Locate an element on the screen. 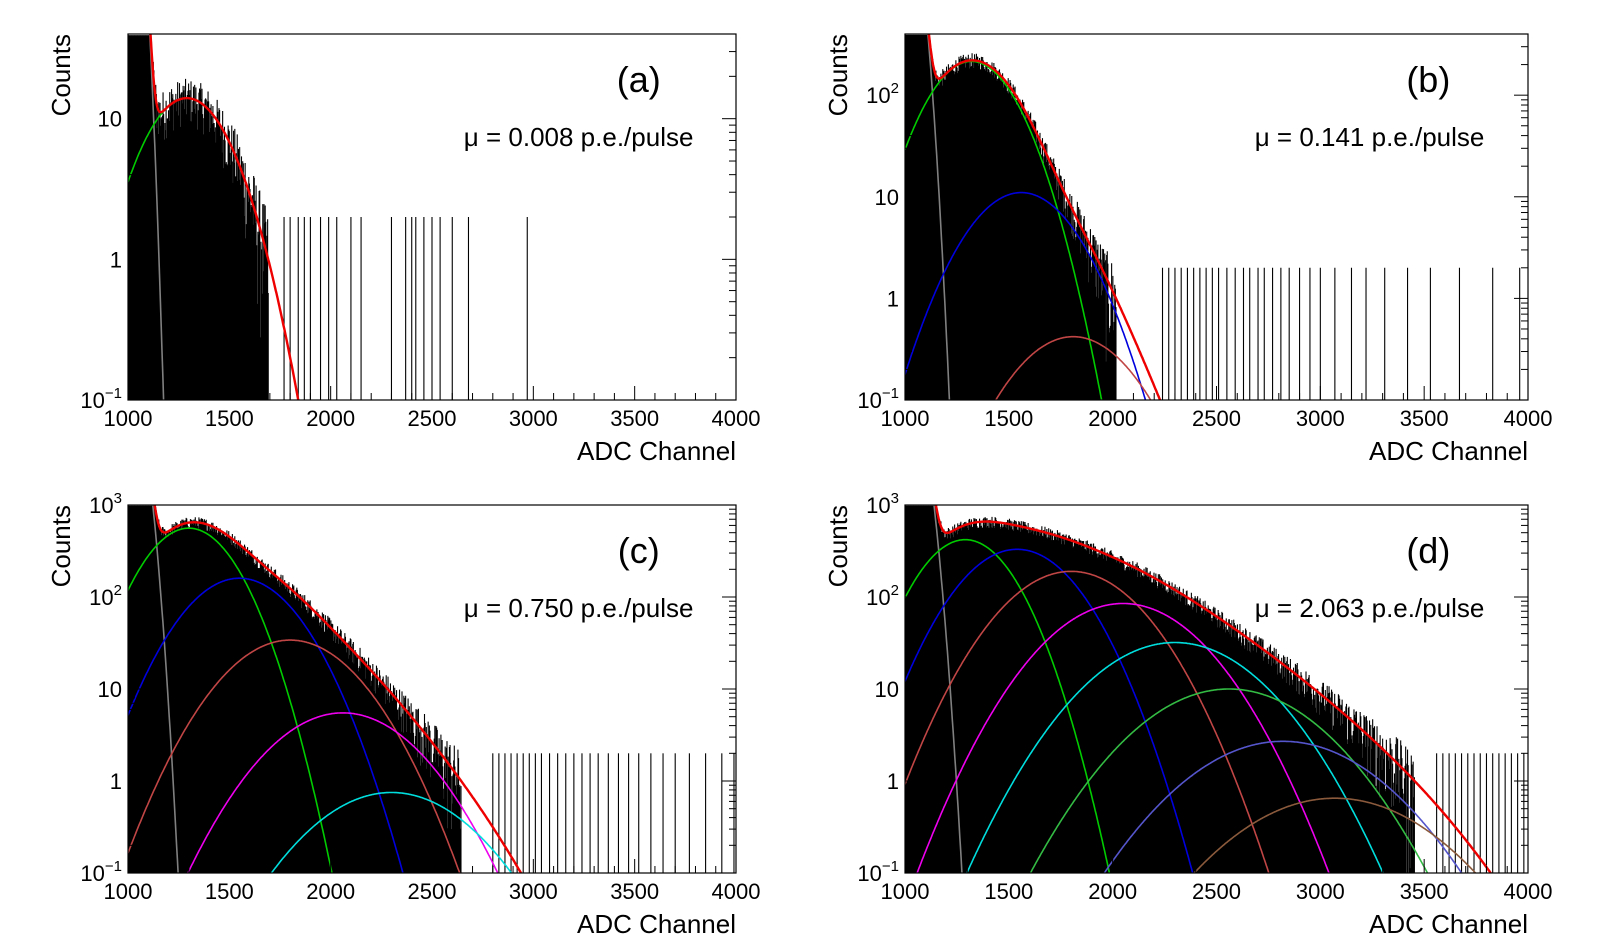  series-6-p-e is located at coordinates (1229, 780).